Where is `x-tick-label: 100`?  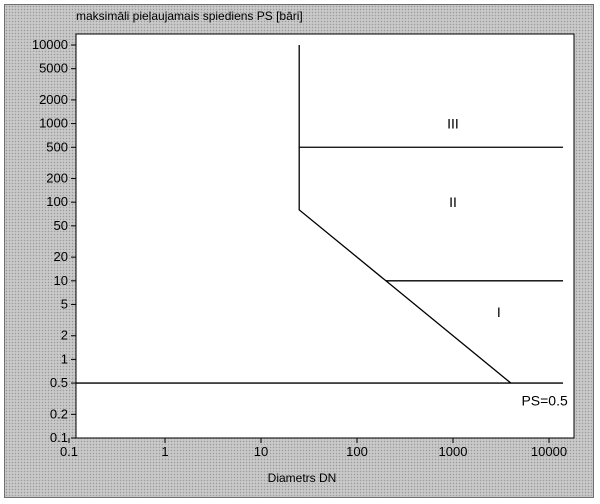
x-tick-label: 100 is located at coordinates (357, 451).